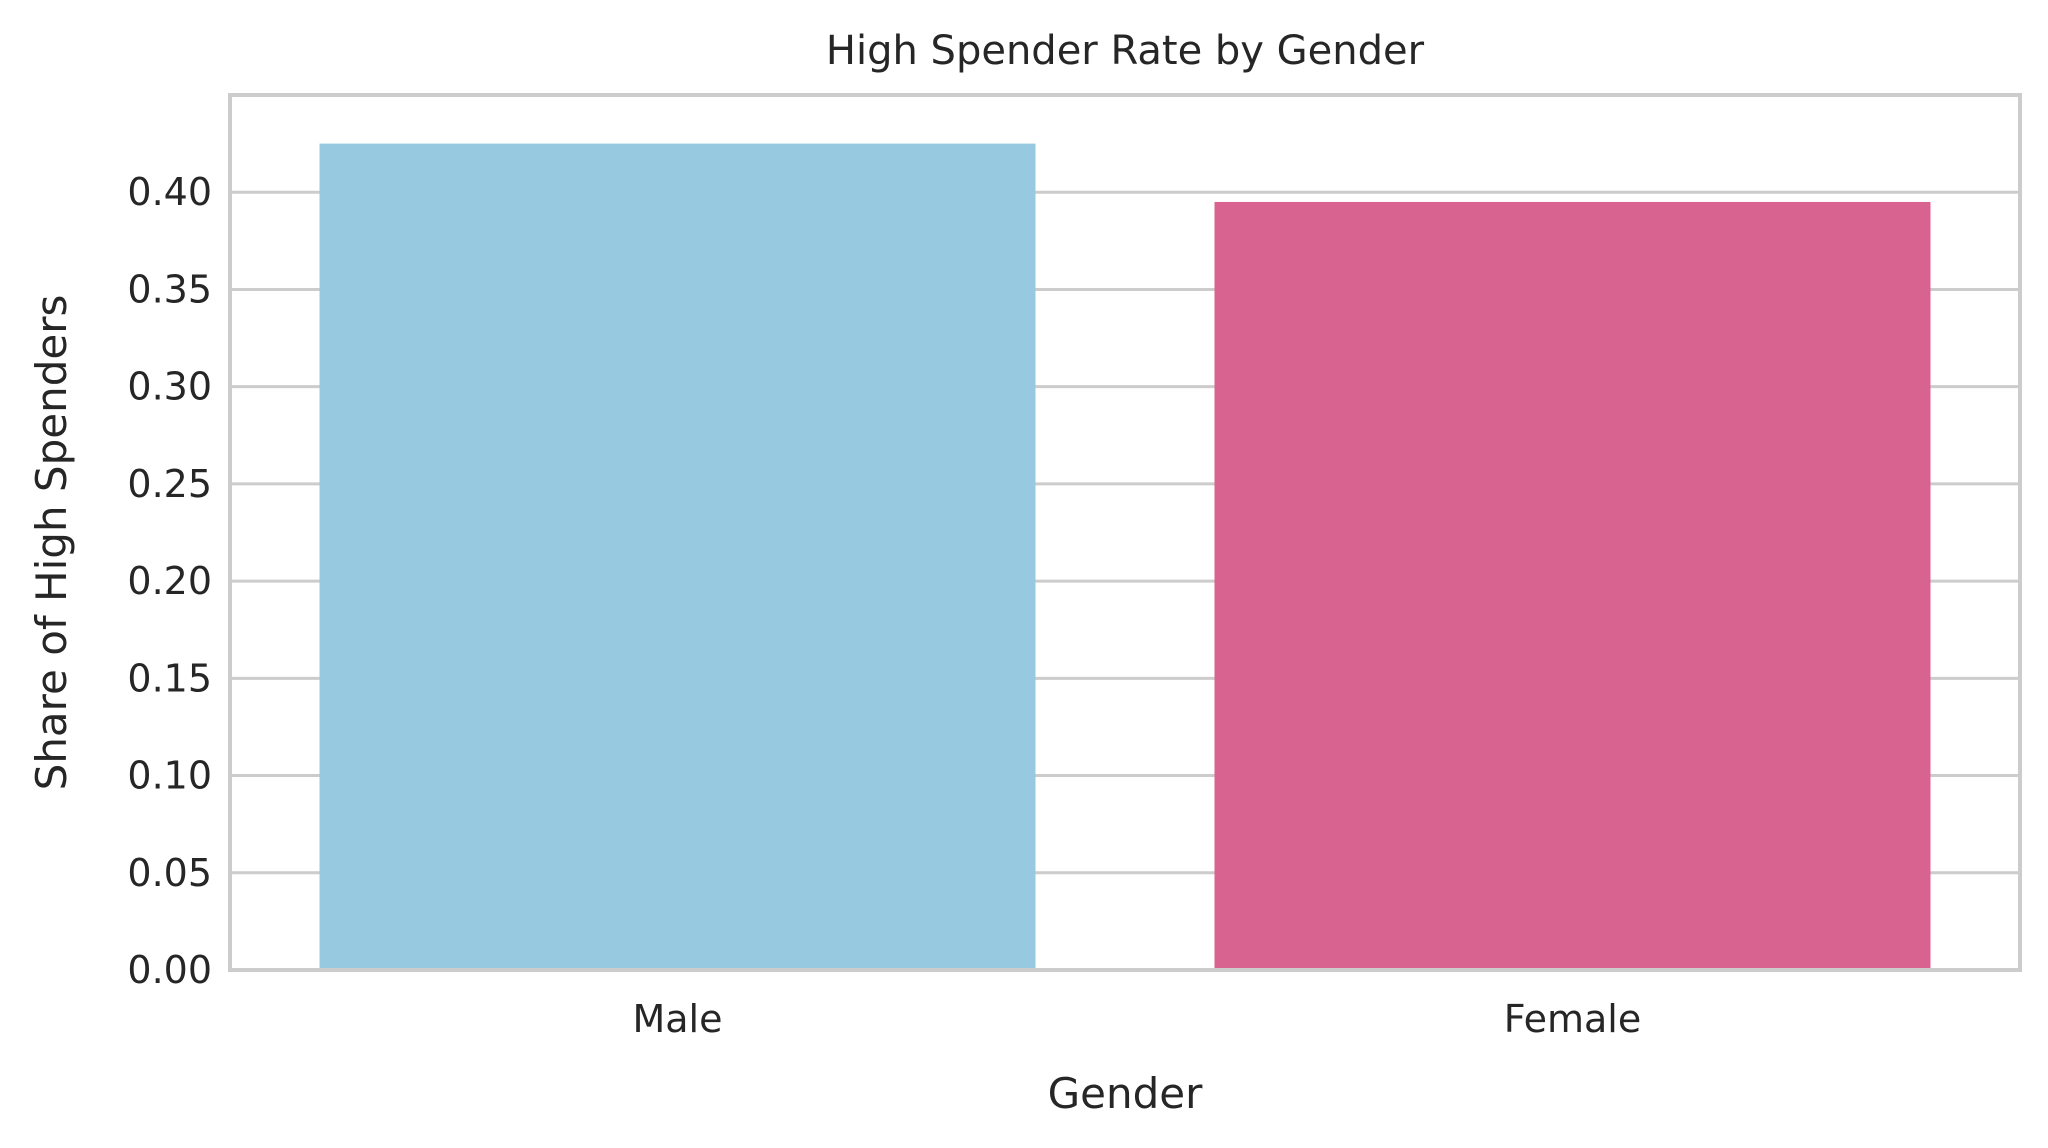 The height and width of the screenshot is (1148, 2048). Describe the element at coordinates (169, 873) in the screenshot. I see `y-tick-label: 0.05` at that location.